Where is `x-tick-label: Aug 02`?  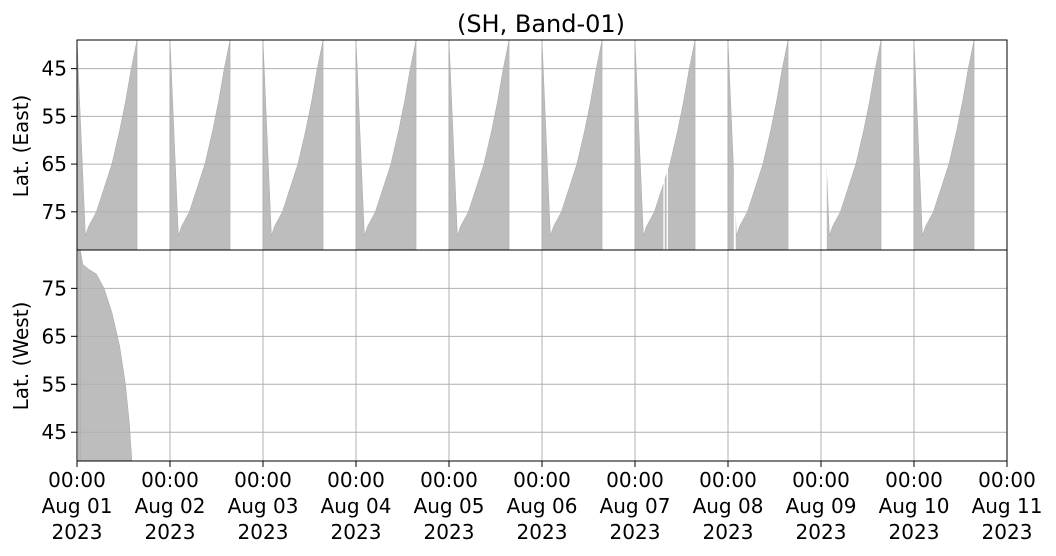 x-tick-label: Aug 02 is located at coordinates (170, 506).